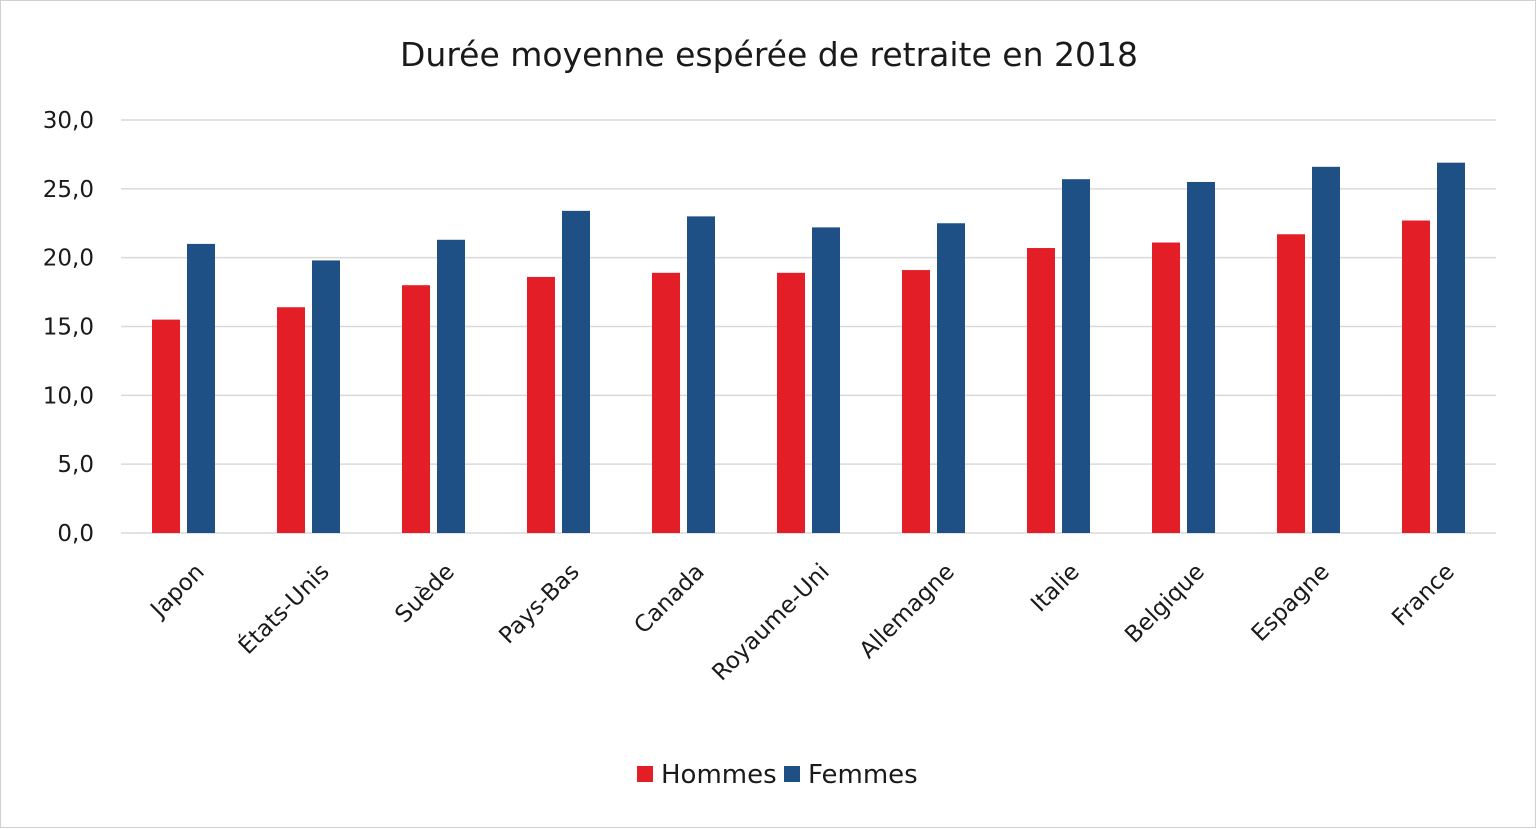 The width and height of the screenshot is (1536, 829). I want to click on x-tick-label: Pays-Bas, so click(539, 604).